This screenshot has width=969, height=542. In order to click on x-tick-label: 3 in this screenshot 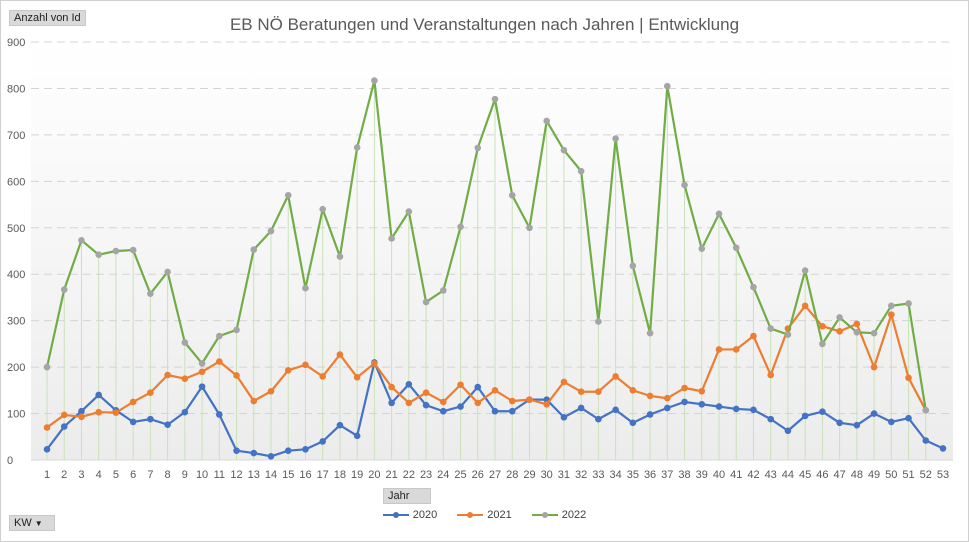, I will do `click(81, 475)`.